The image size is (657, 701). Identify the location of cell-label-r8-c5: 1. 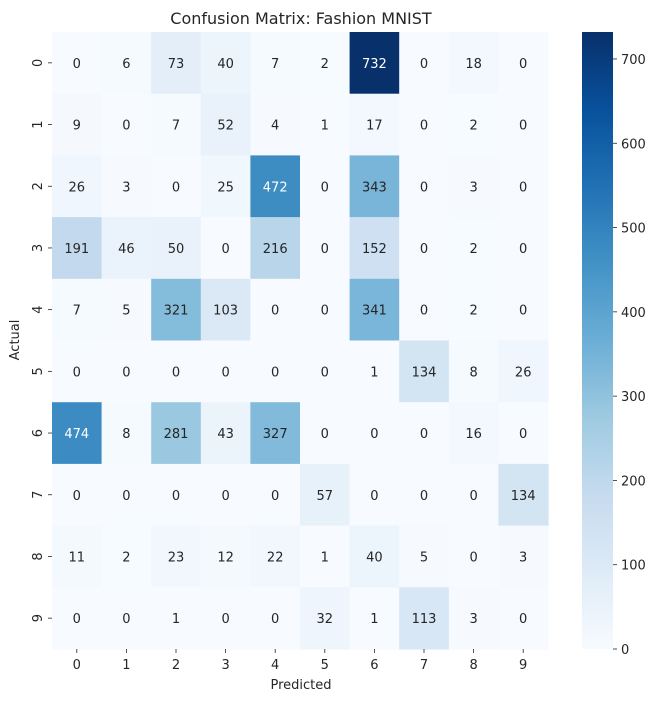
(325, 557).